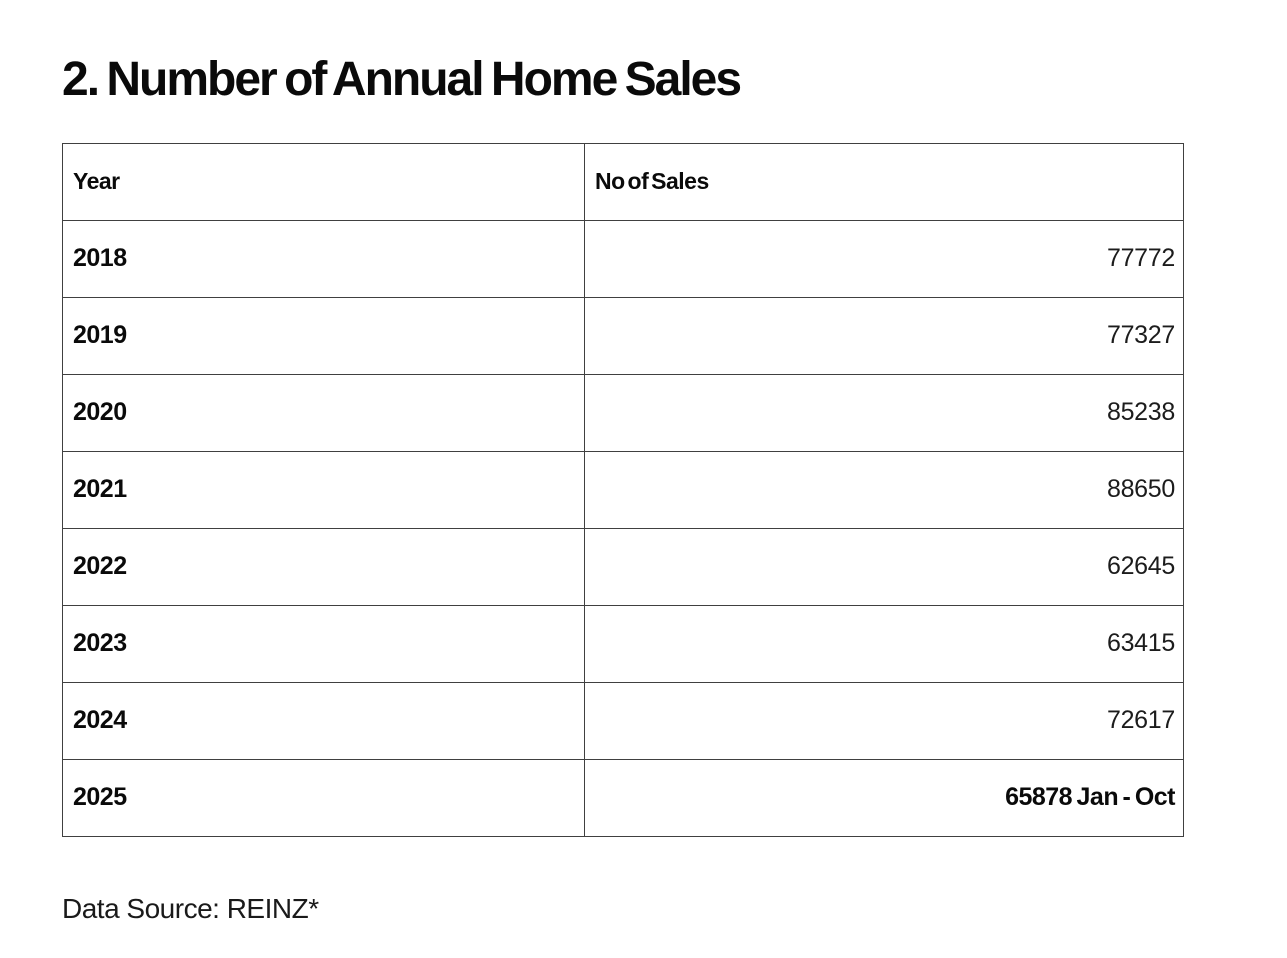  Describe the element at coordinates (323, 181) in the screenshot. I see `header-cell-year: Year` at that location.